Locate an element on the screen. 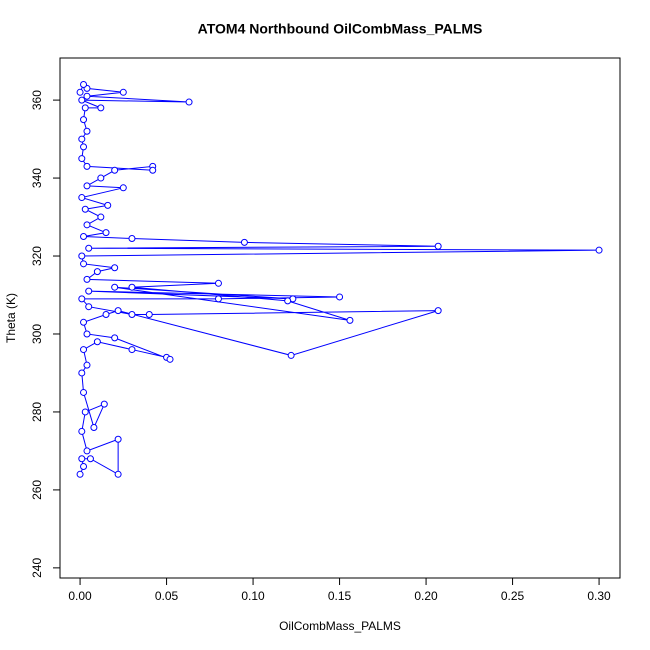 Image resolution: width=650 pixels, height=650 pixels. x-tick-label: 0.05 is located at coordinates (167, 596).